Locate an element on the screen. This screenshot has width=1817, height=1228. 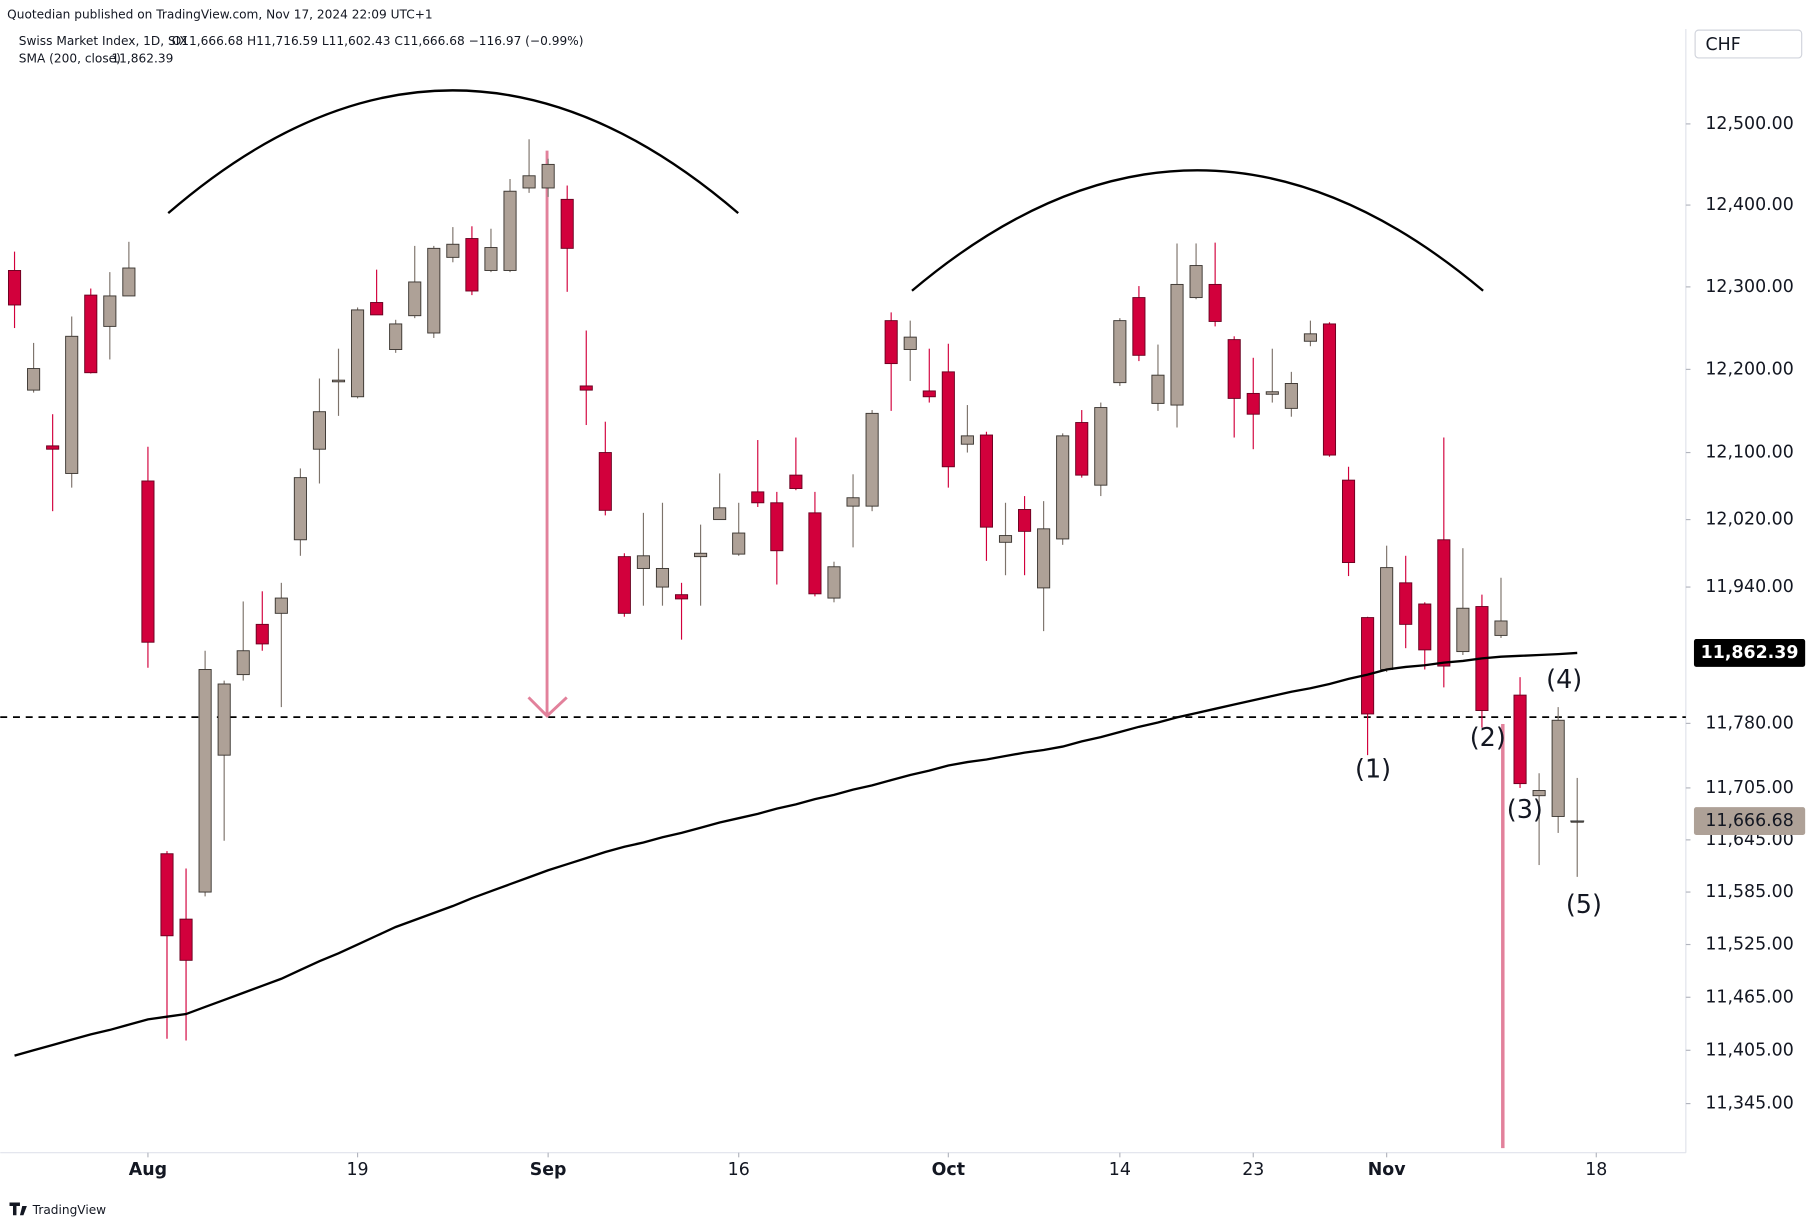
y-tick-label: 12,400.00 is located at coordinates (1749, 205).